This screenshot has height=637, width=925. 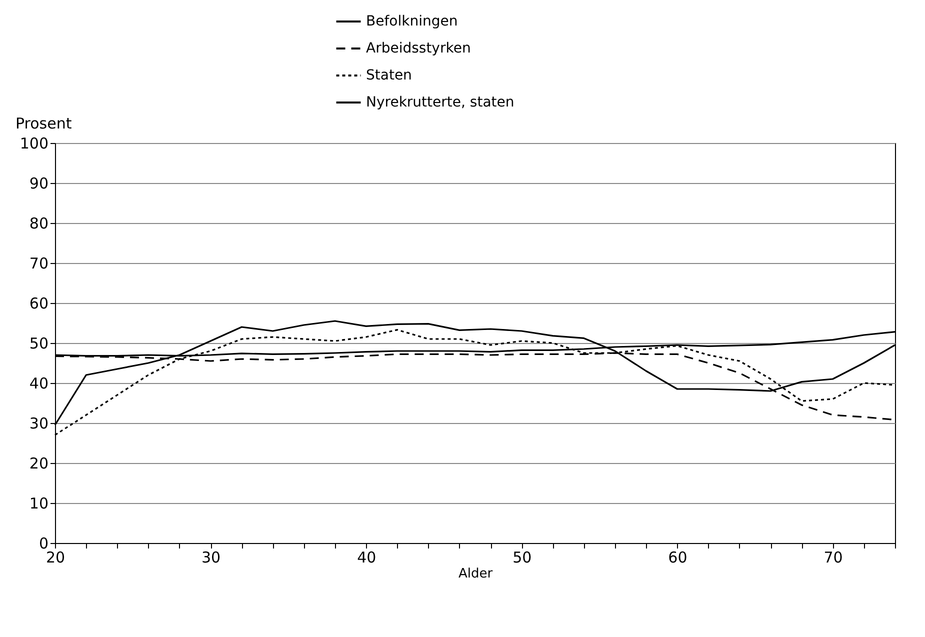 I want to click on y-tick-label: 40, so click(x=38, y=383).